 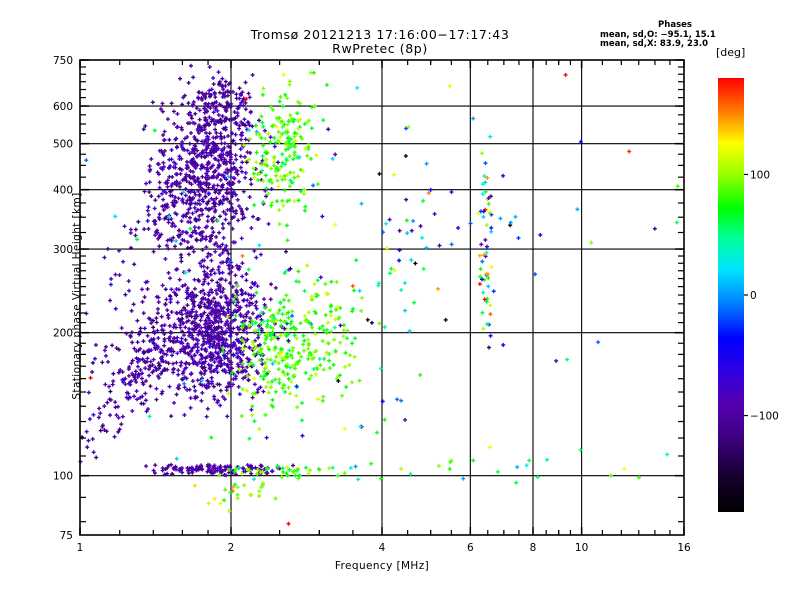 I want to click on colorbar-ticks: 100 0 −100, so click(x=761, y=296).